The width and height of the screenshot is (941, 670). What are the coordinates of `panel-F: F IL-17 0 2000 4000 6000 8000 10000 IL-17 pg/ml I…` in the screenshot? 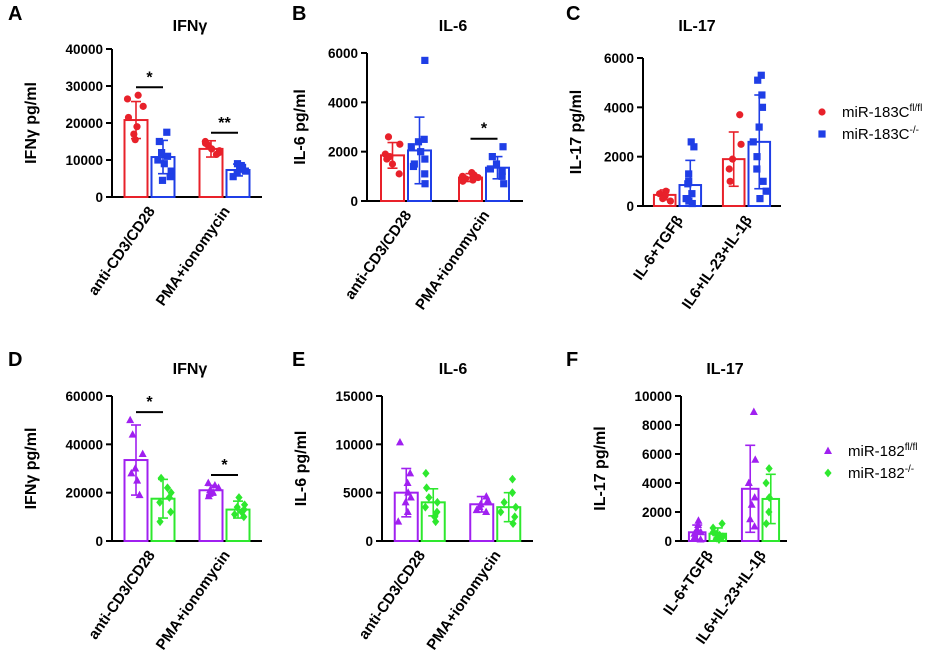 It's located at (676, 498).